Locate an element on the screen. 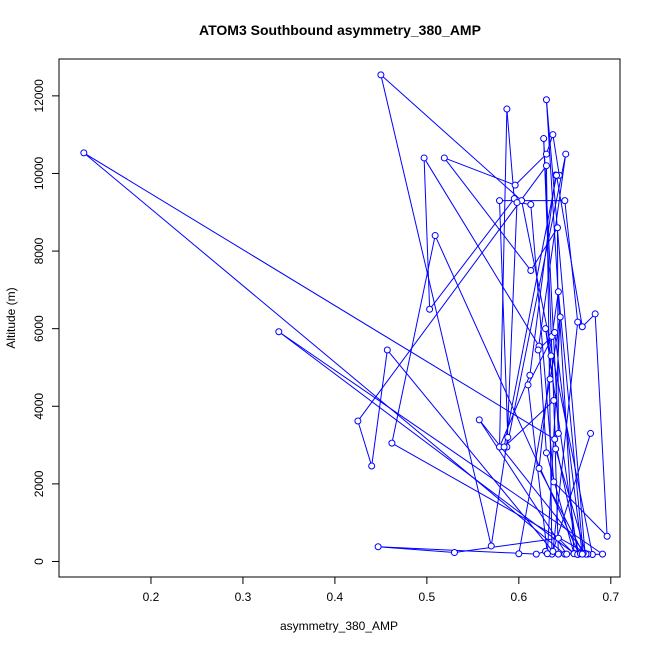  y-tick-label: 6000 is located at coordinates (39, 328).